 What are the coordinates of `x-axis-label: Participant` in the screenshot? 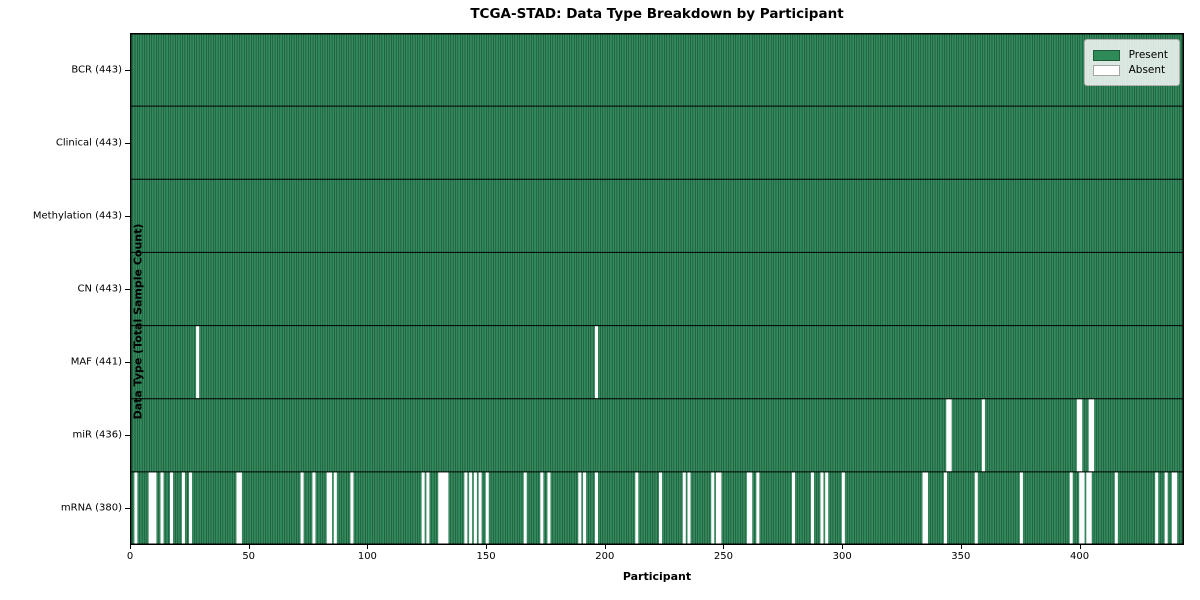 It's located at (657, 576).